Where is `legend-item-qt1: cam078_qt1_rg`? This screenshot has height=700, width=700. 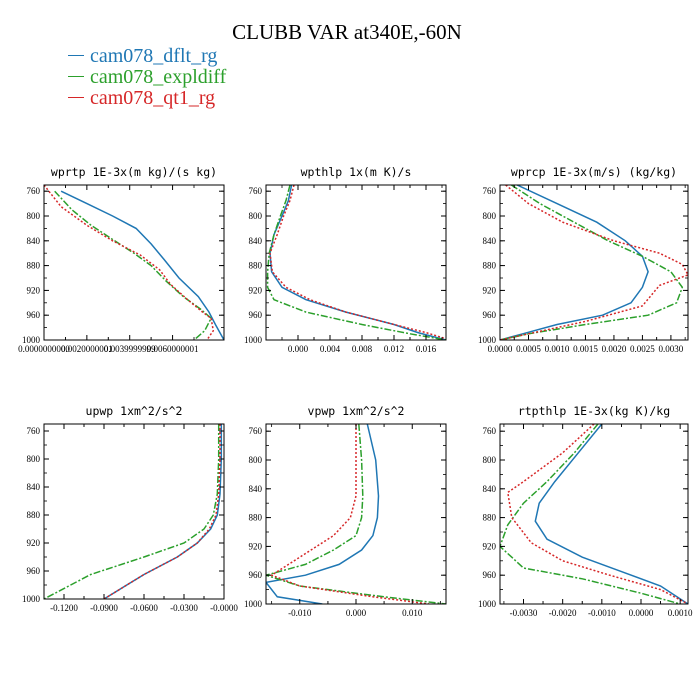 legend-item-qt1: cam078_qt1_rg is located at coordinates (147, 98).